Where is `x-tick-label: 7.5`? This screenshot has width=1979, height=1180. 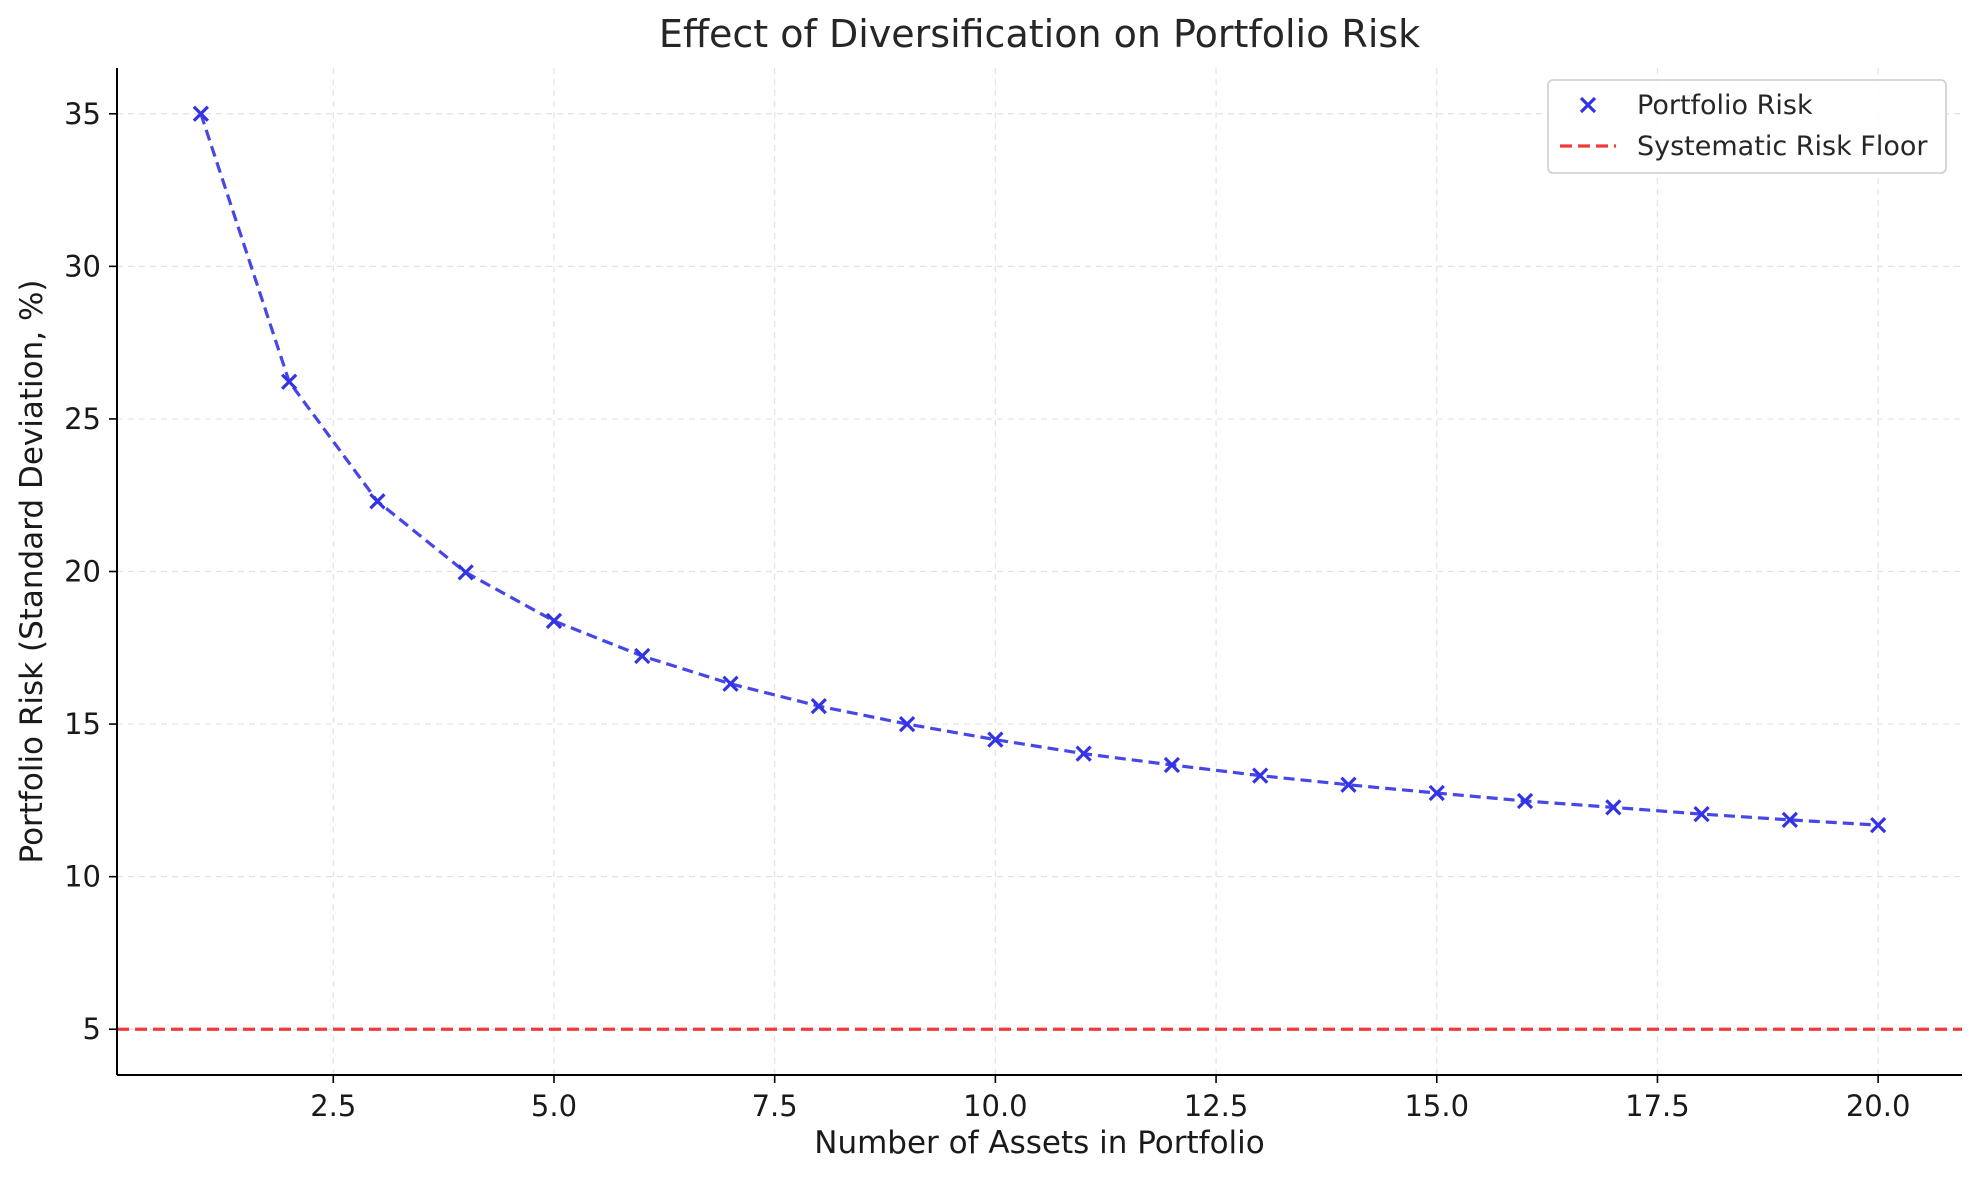 x-tick-label: 7.5 is located at coordinates (775, 1106).